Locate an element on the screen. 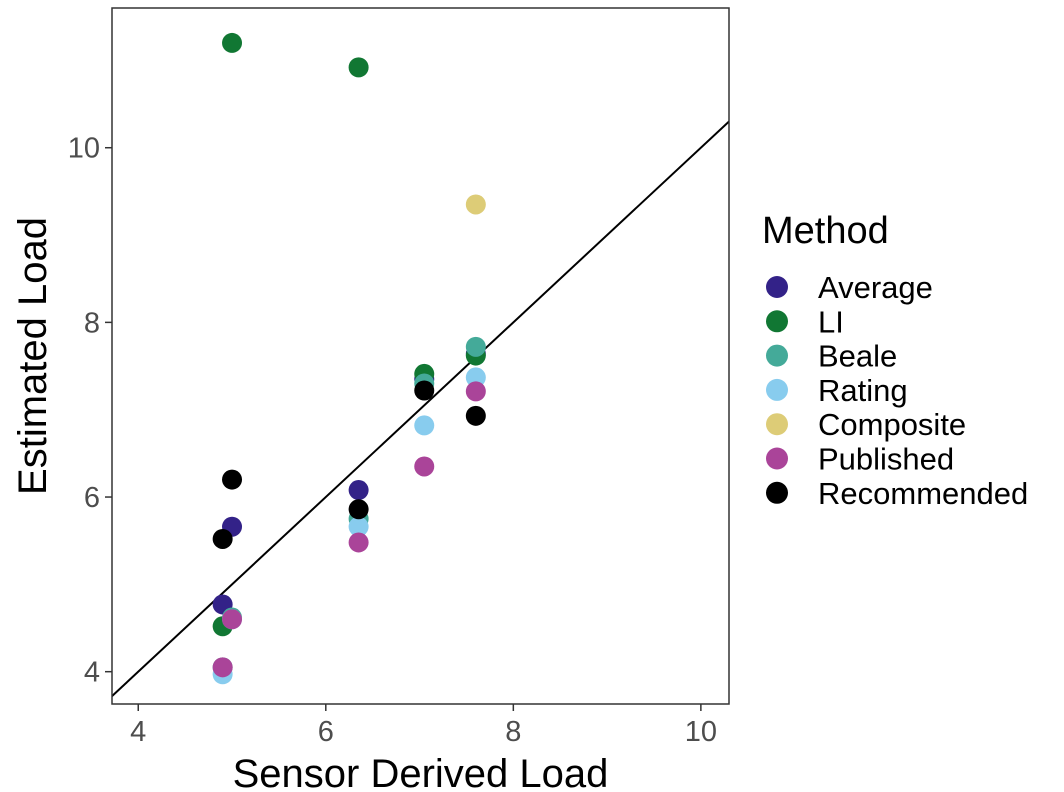  legend-label: Recommended is located at coordinates (923, 493).